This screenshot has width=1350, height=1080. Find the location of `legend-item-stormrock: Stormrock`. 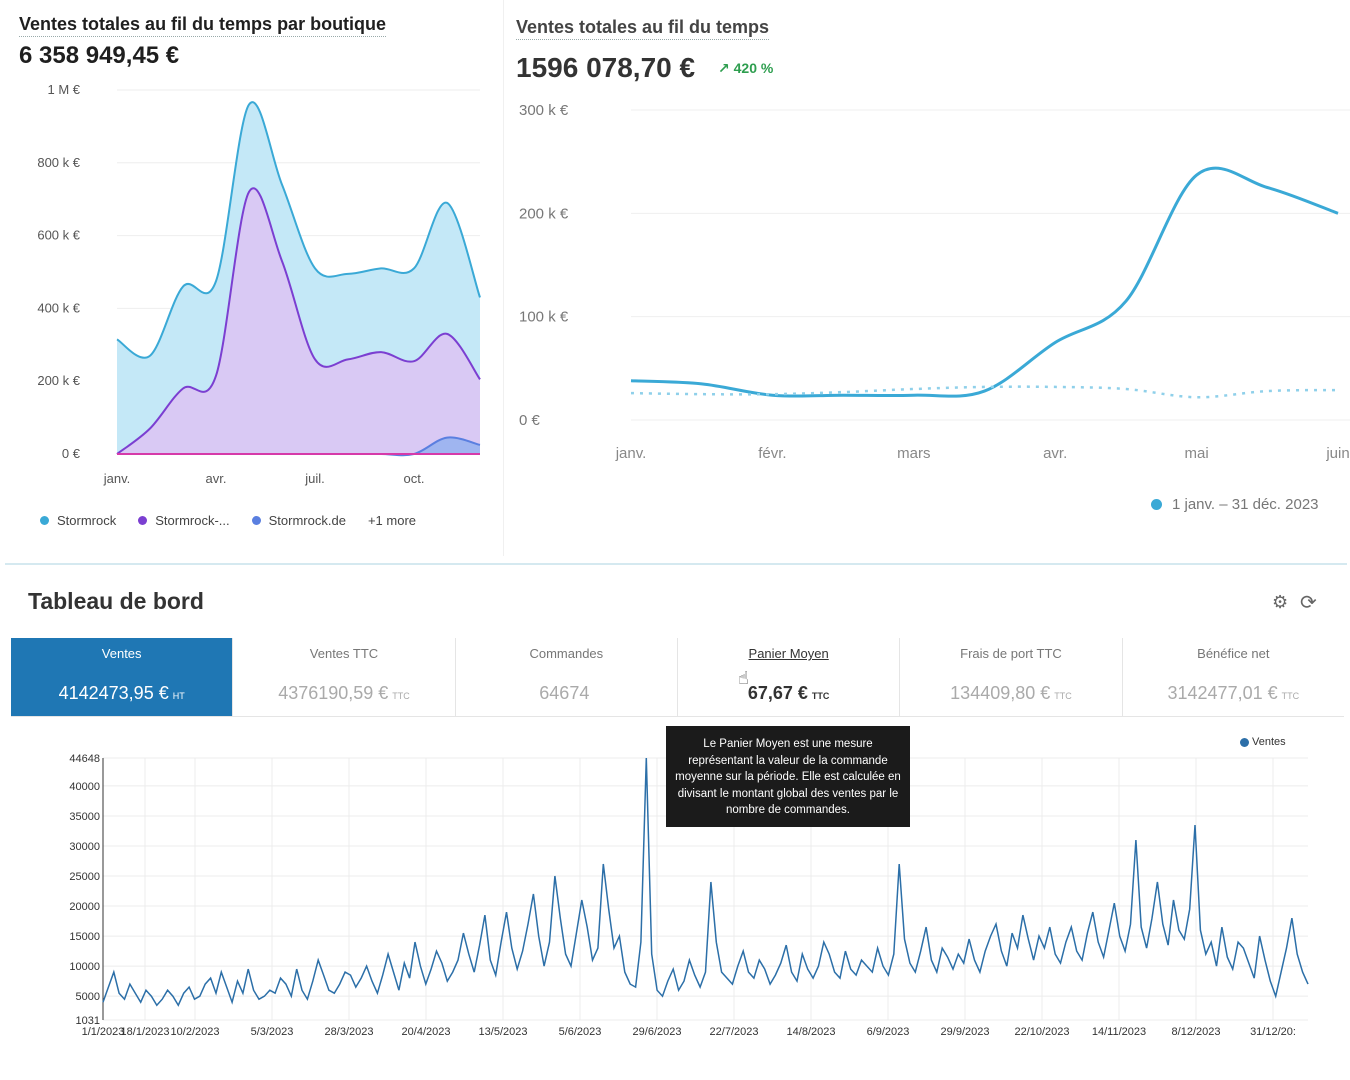

legend-item-stormrock: Stormrock is located at coordinates (78, 520).